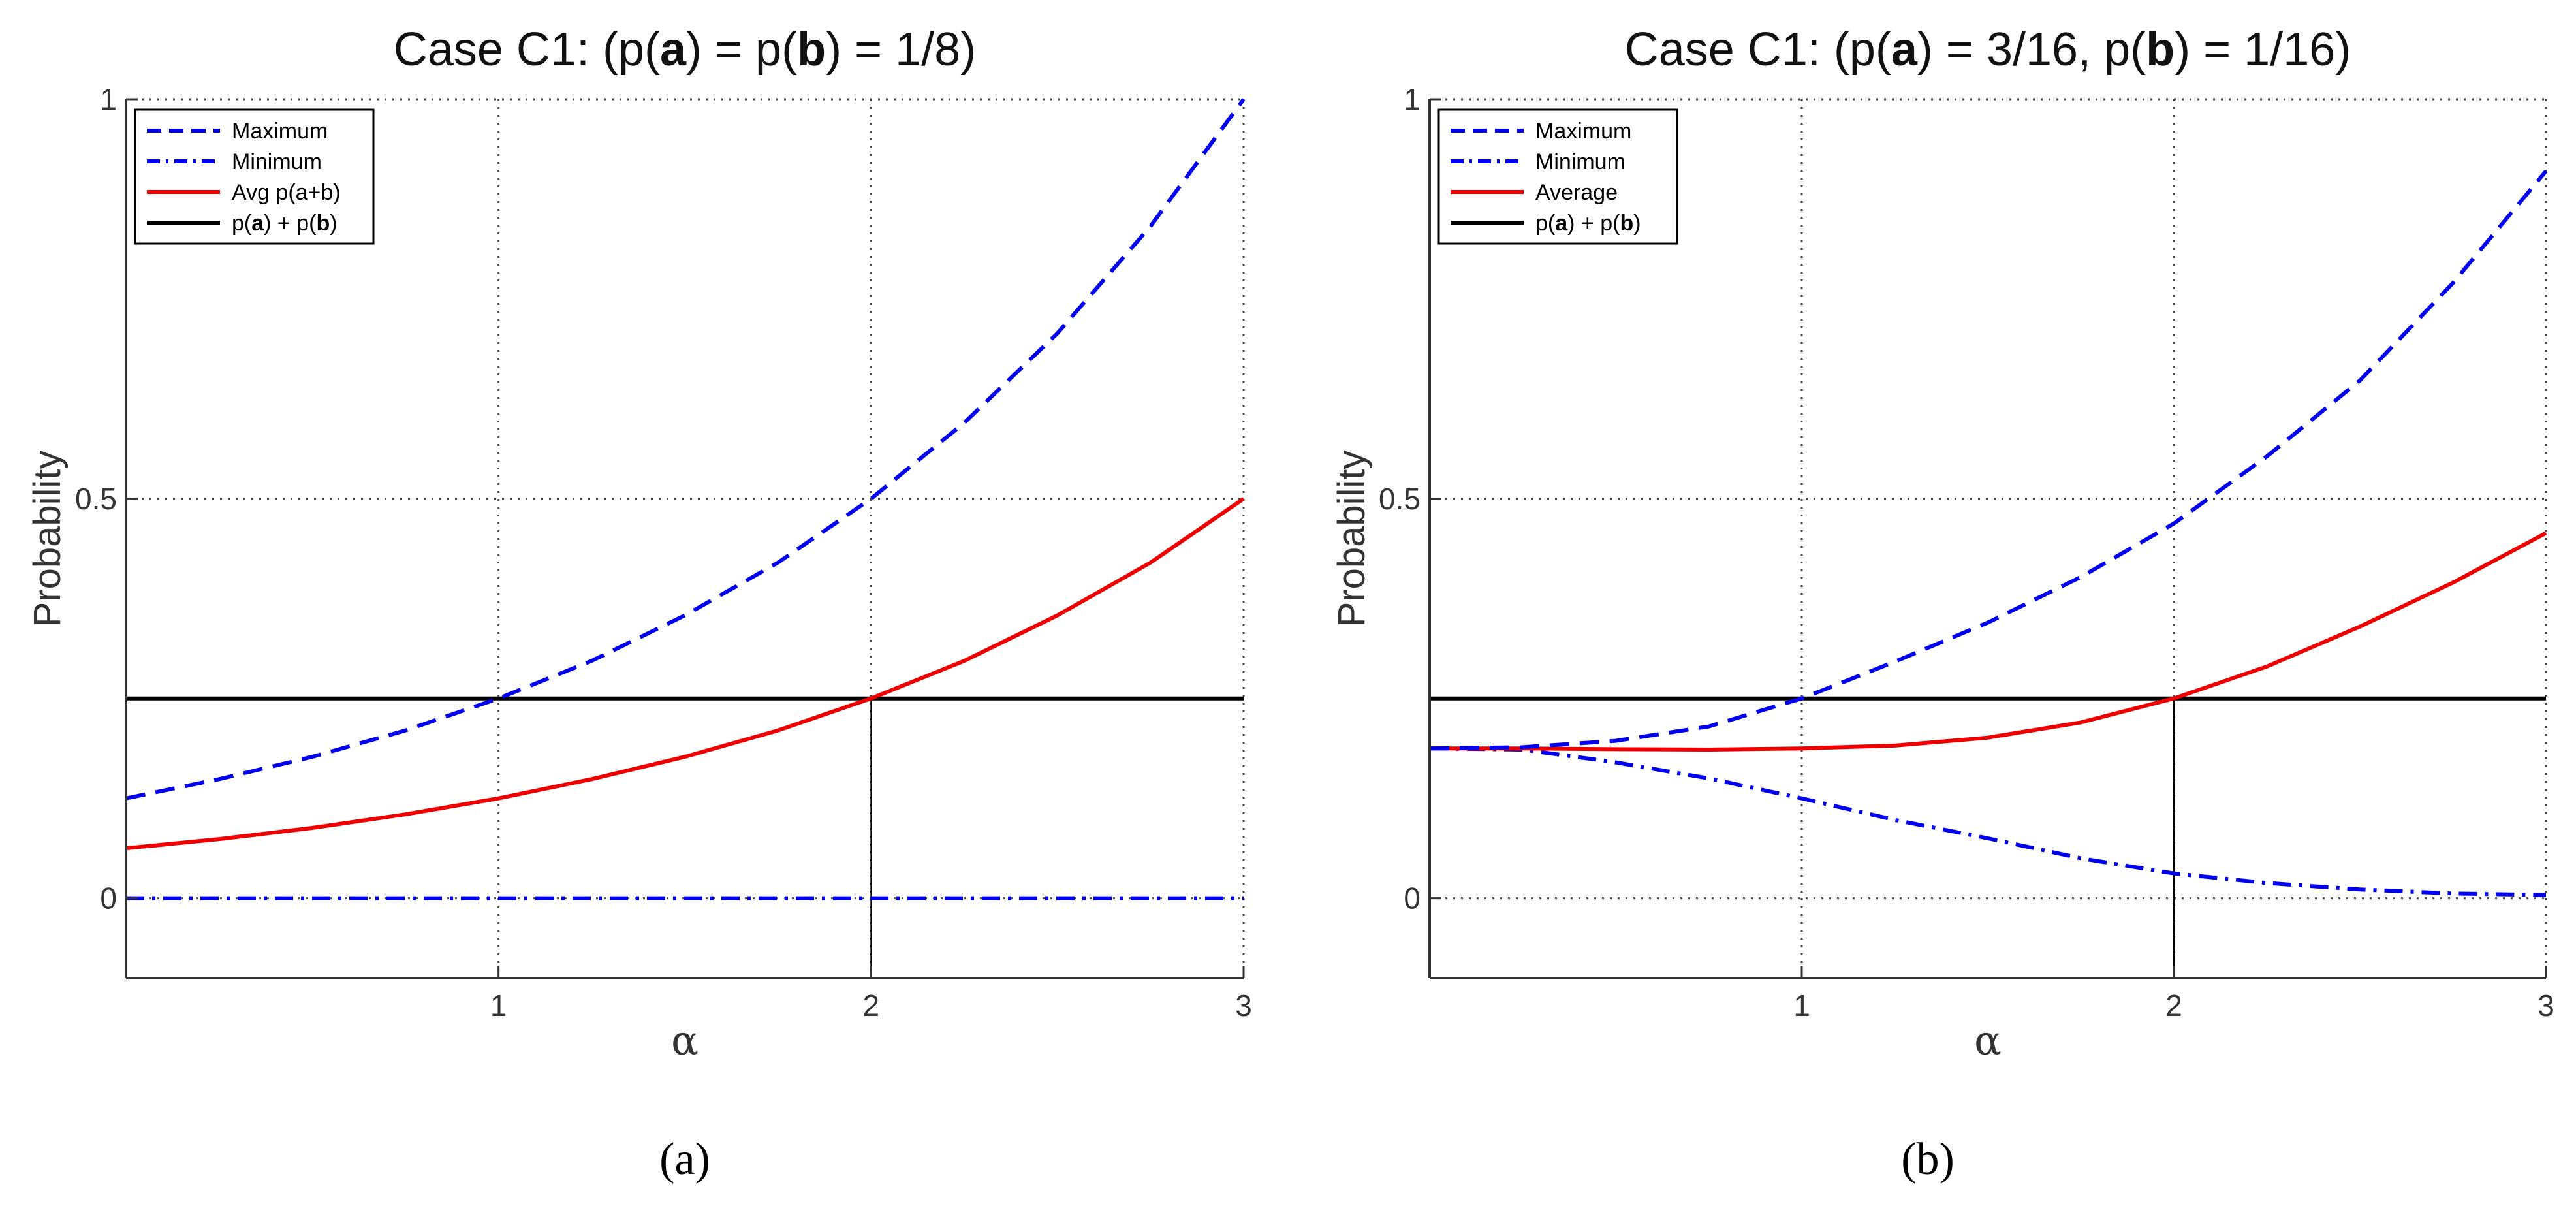 Image resolution: width=2576 pixels, height=1206 pixels. I want to click on figure-caption: (b), so click(1928, 1159).